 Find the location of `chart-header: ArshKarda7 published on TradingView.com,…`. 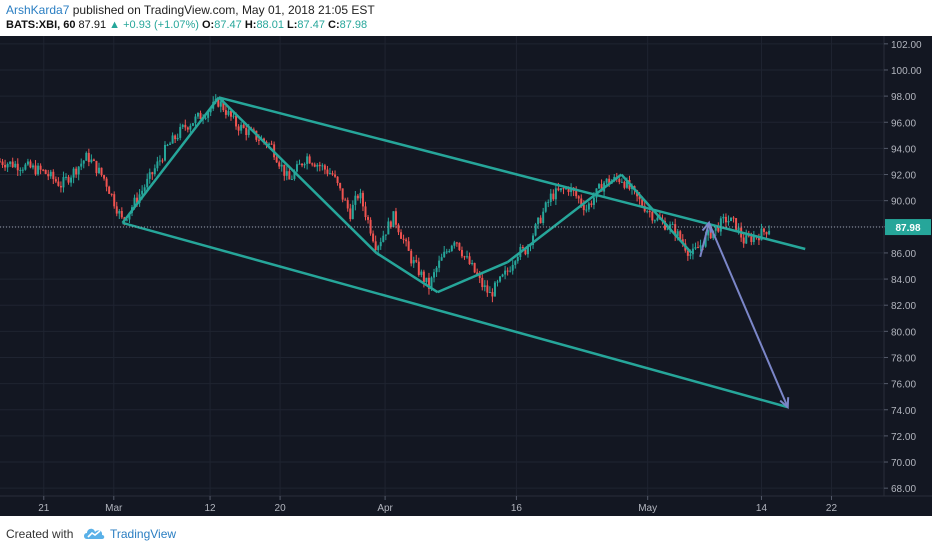

chart-header: ArshKarda7 published on TradingView.com,… is located at coordinates (466, 18).